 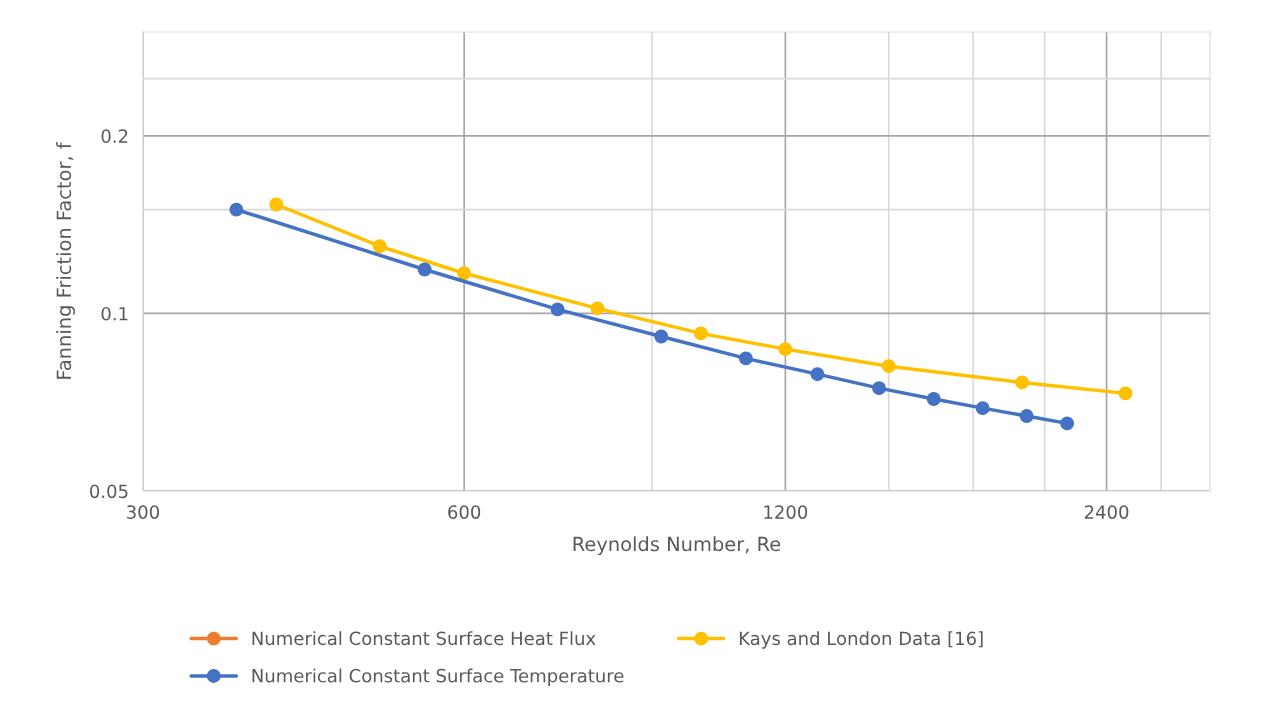 I want to click on x-tick-label: 600, so click(x=464, y=512).